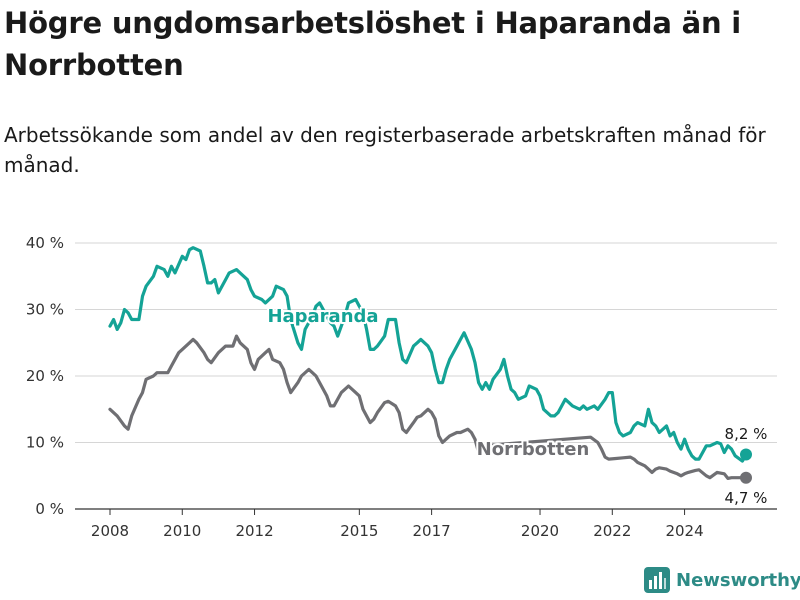  What do you see at coordinates (612, 531) in the screenshot?
I see `x-tick-label: 2022` at bounding box center [612, 531].